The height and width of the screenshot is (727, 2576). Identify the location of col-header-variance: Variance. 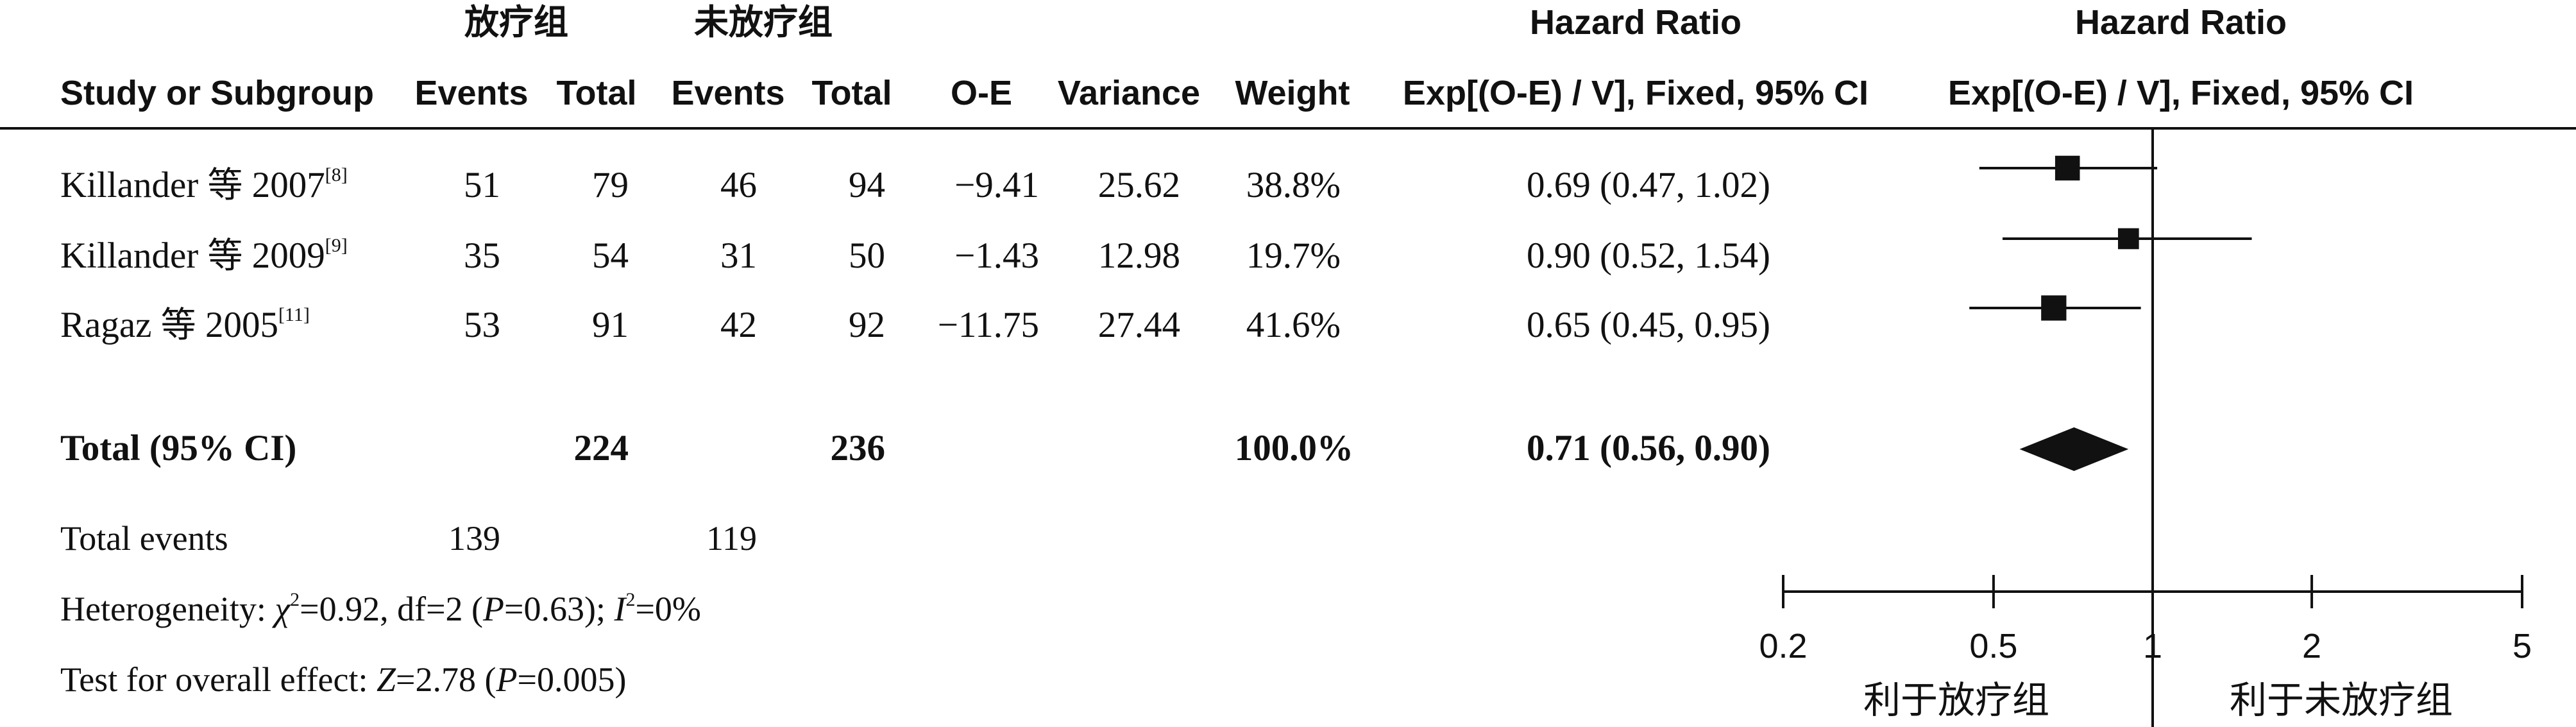
(1129, 93).